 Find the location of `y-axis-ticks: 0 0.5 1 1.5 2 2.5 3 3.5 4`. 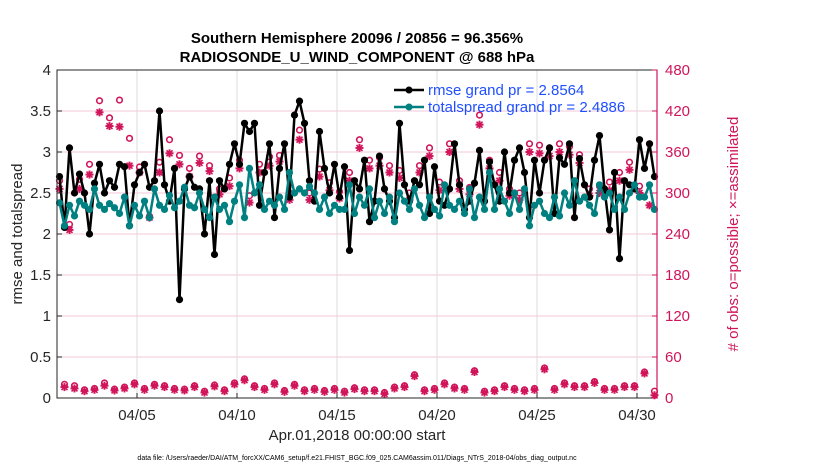

y-axis-ticks: 0 0.5 1 1.5 2 2.5 3 3.5 4 is located at coordinates (46, 234).